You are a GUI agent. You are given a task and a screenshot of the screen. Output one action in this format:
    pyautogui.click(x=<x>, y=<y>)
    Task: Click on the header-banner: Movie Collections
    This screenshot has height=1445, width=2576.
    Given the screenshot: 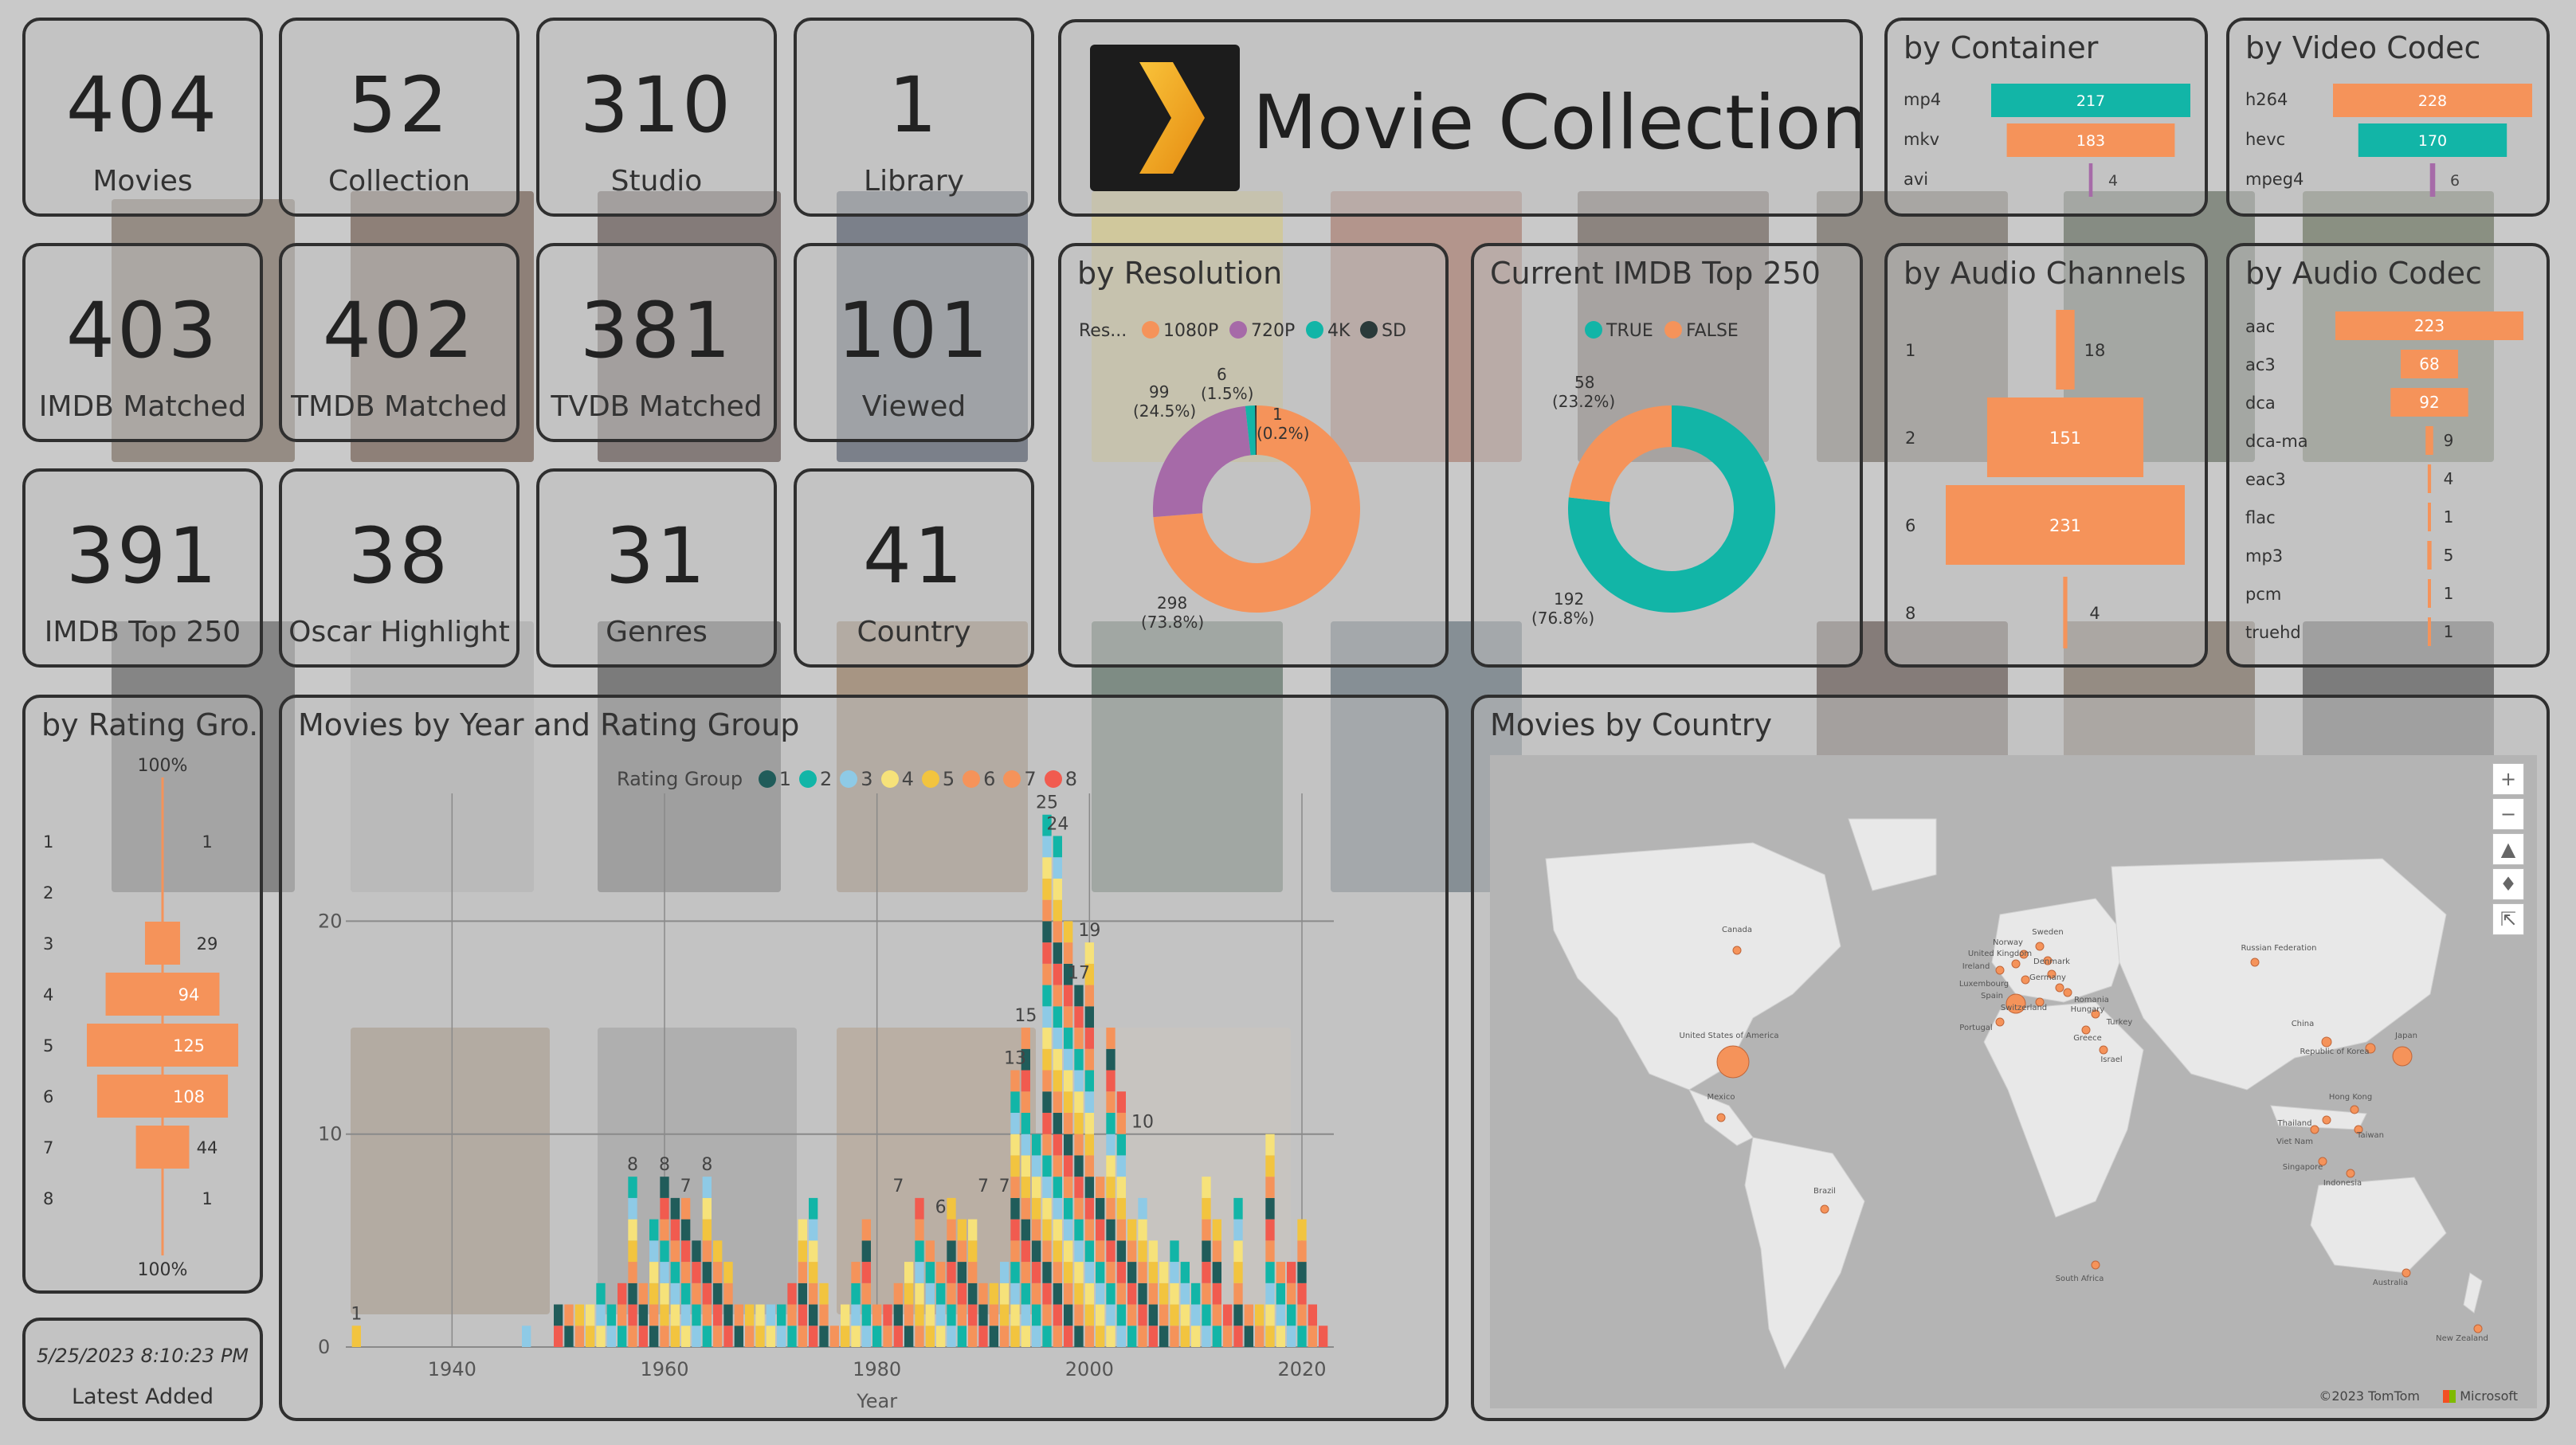 What is the action you would take?
    pyautogui.click(x=1460, y=118)
    